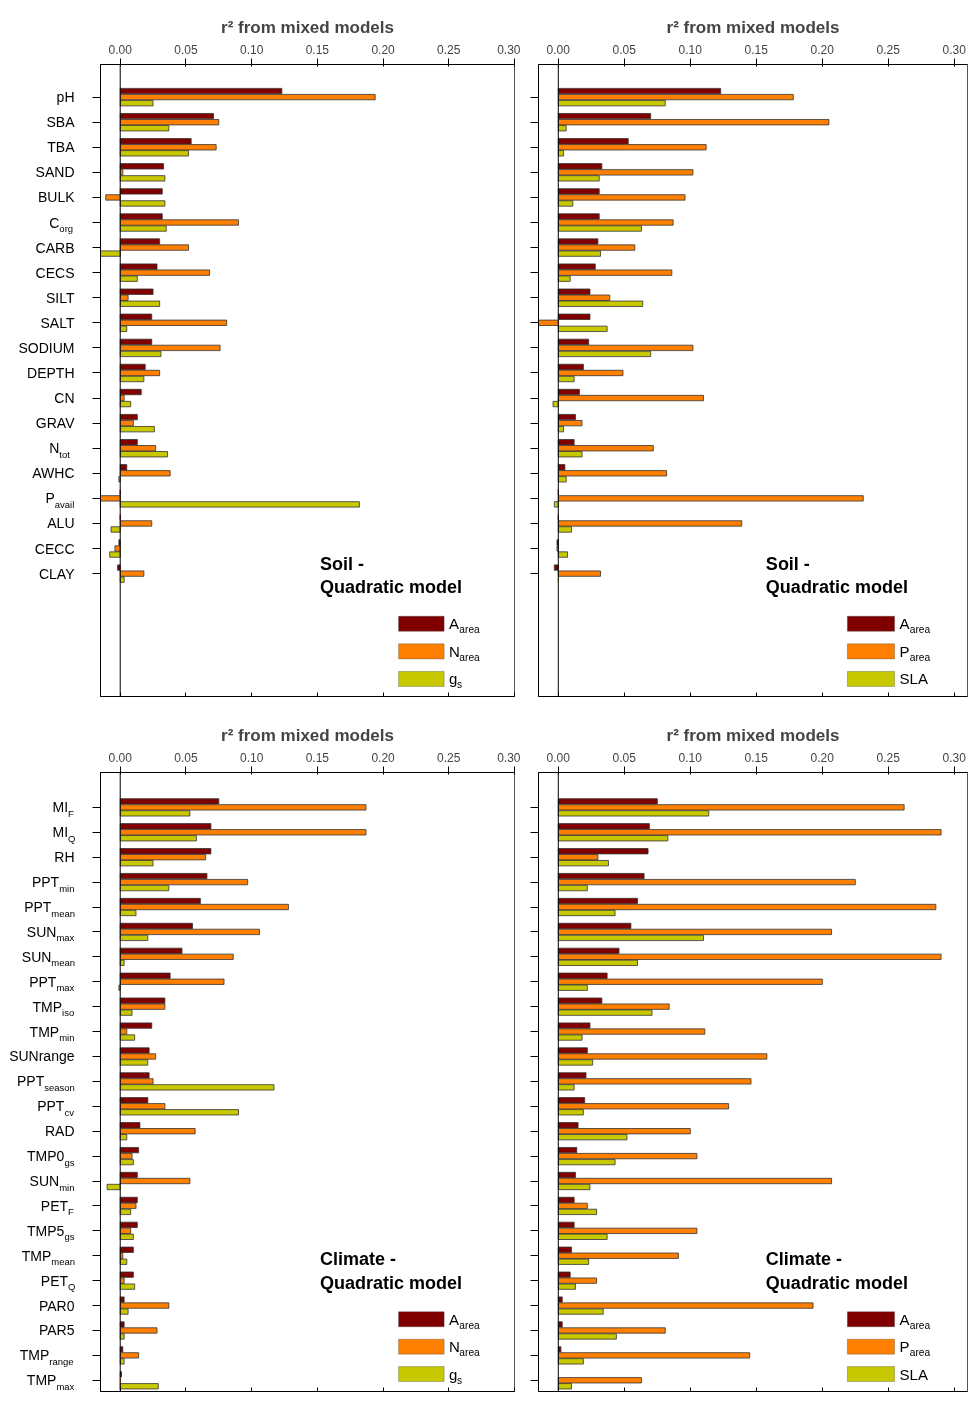  What do you see at coordinates (65, 97) in the screenshot?
I see `y-tick-label: pH` at bounding box center [65, 97].